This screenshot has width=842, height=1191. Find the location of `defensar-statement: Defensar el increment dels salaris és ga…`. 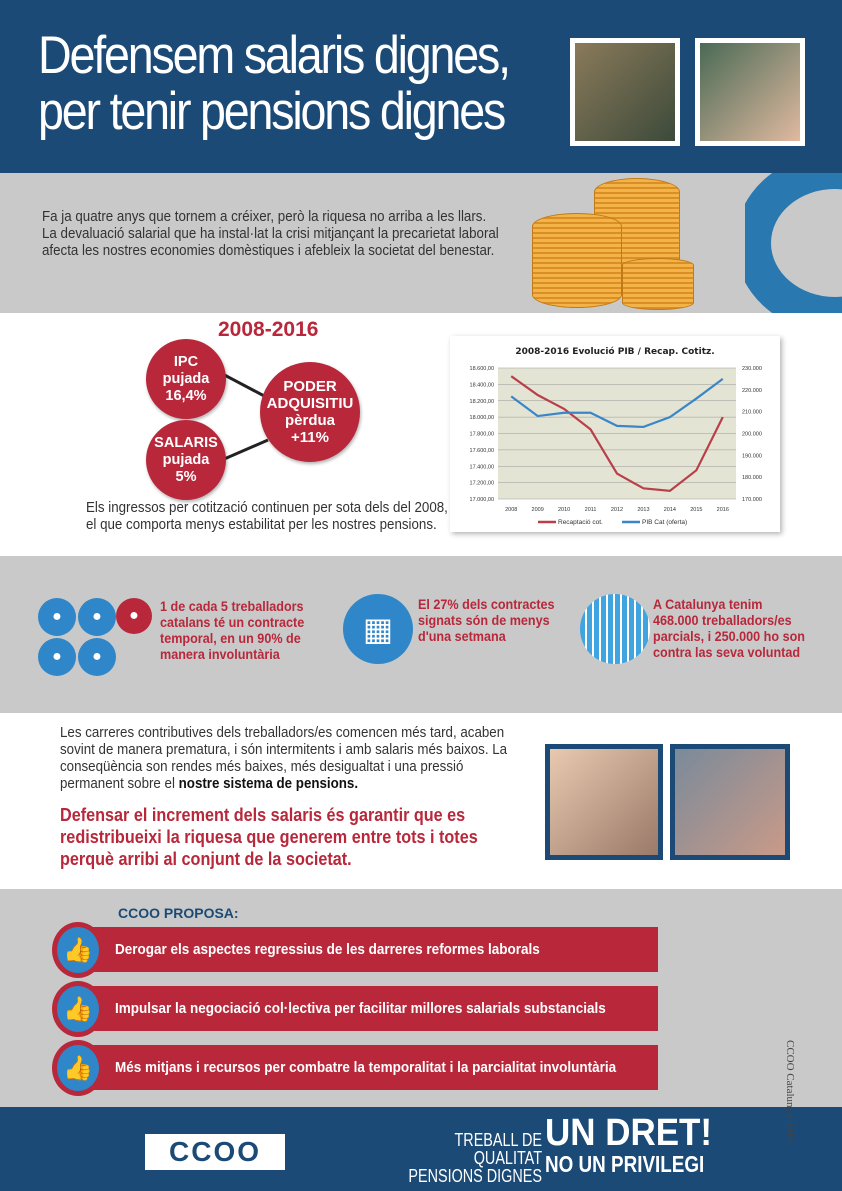

defensar-statement: Defensar el increment dels salaris és ga… is located at coordinates (269, 837).